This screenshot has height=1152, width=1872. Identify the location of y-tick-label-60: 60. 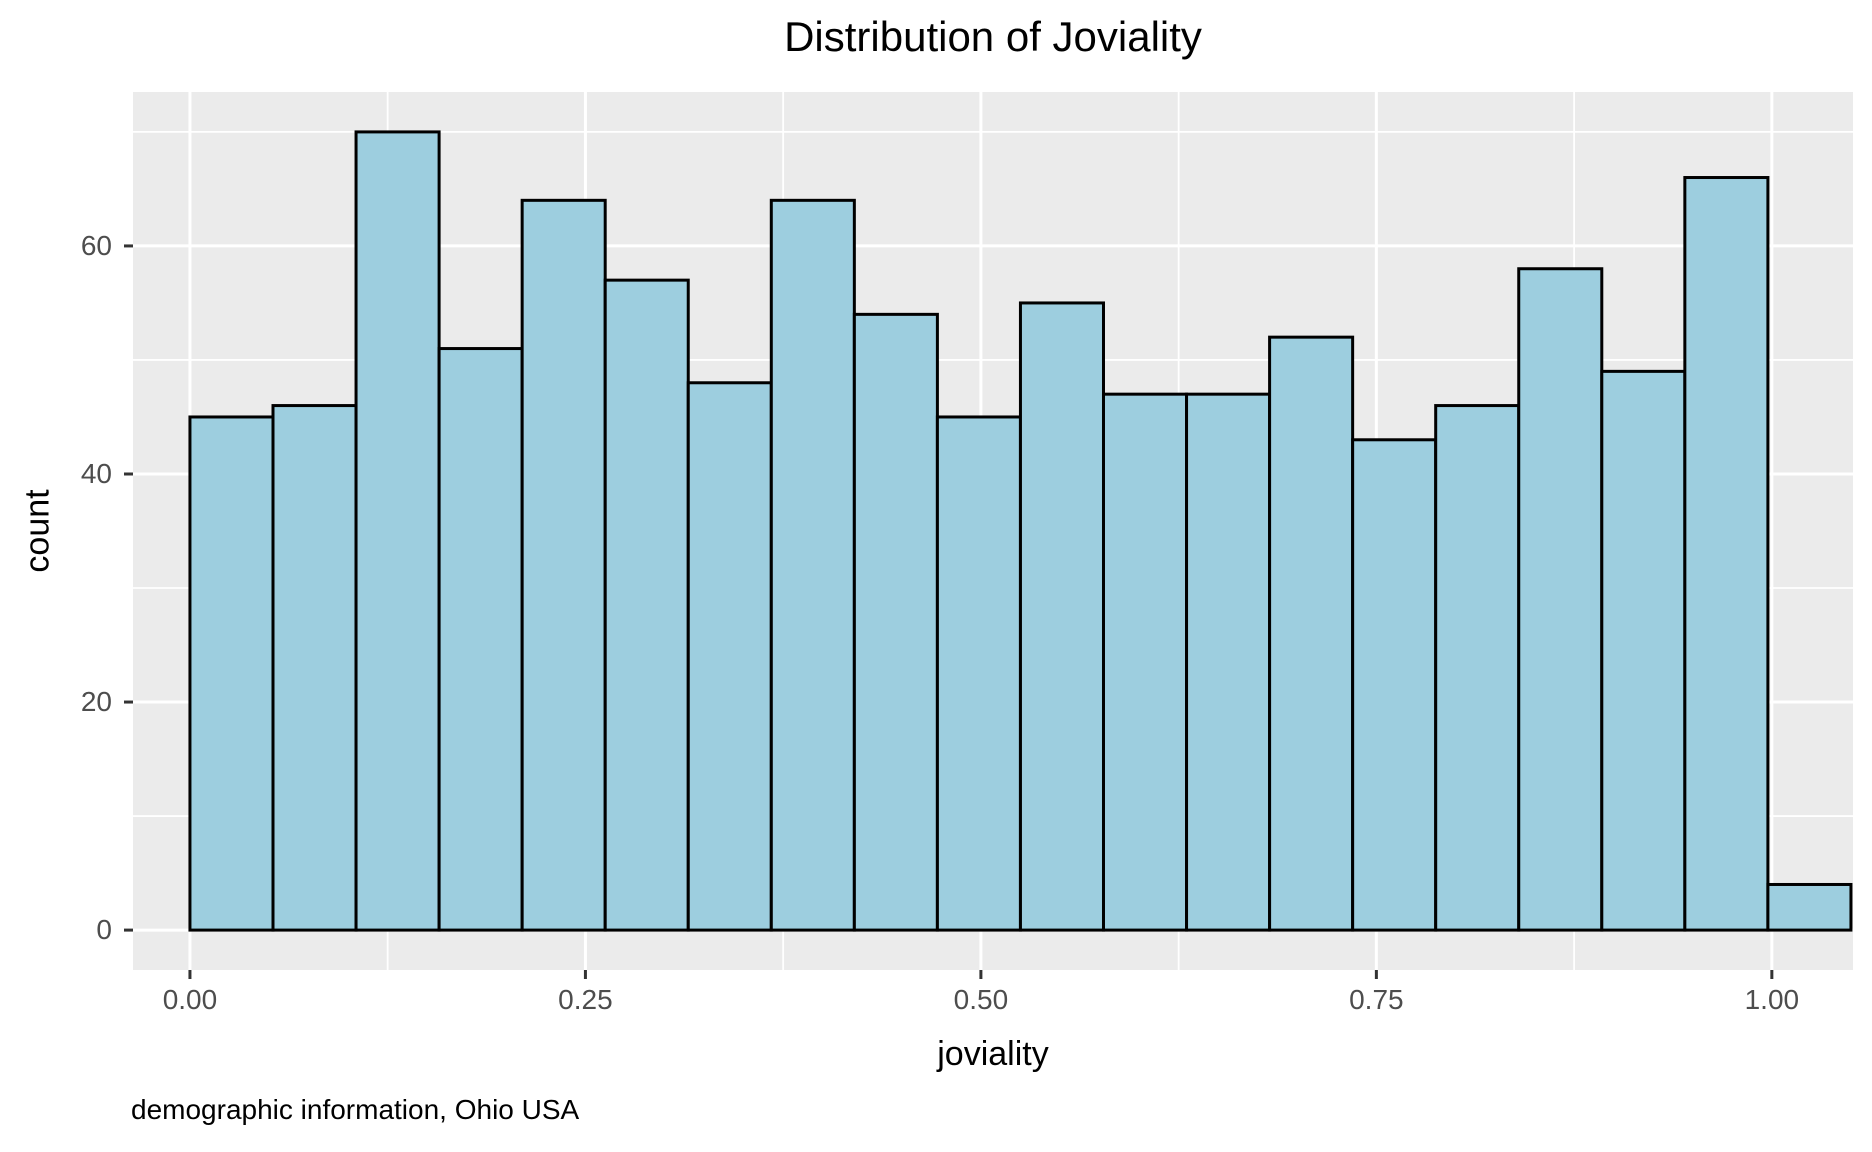
(96, 245).